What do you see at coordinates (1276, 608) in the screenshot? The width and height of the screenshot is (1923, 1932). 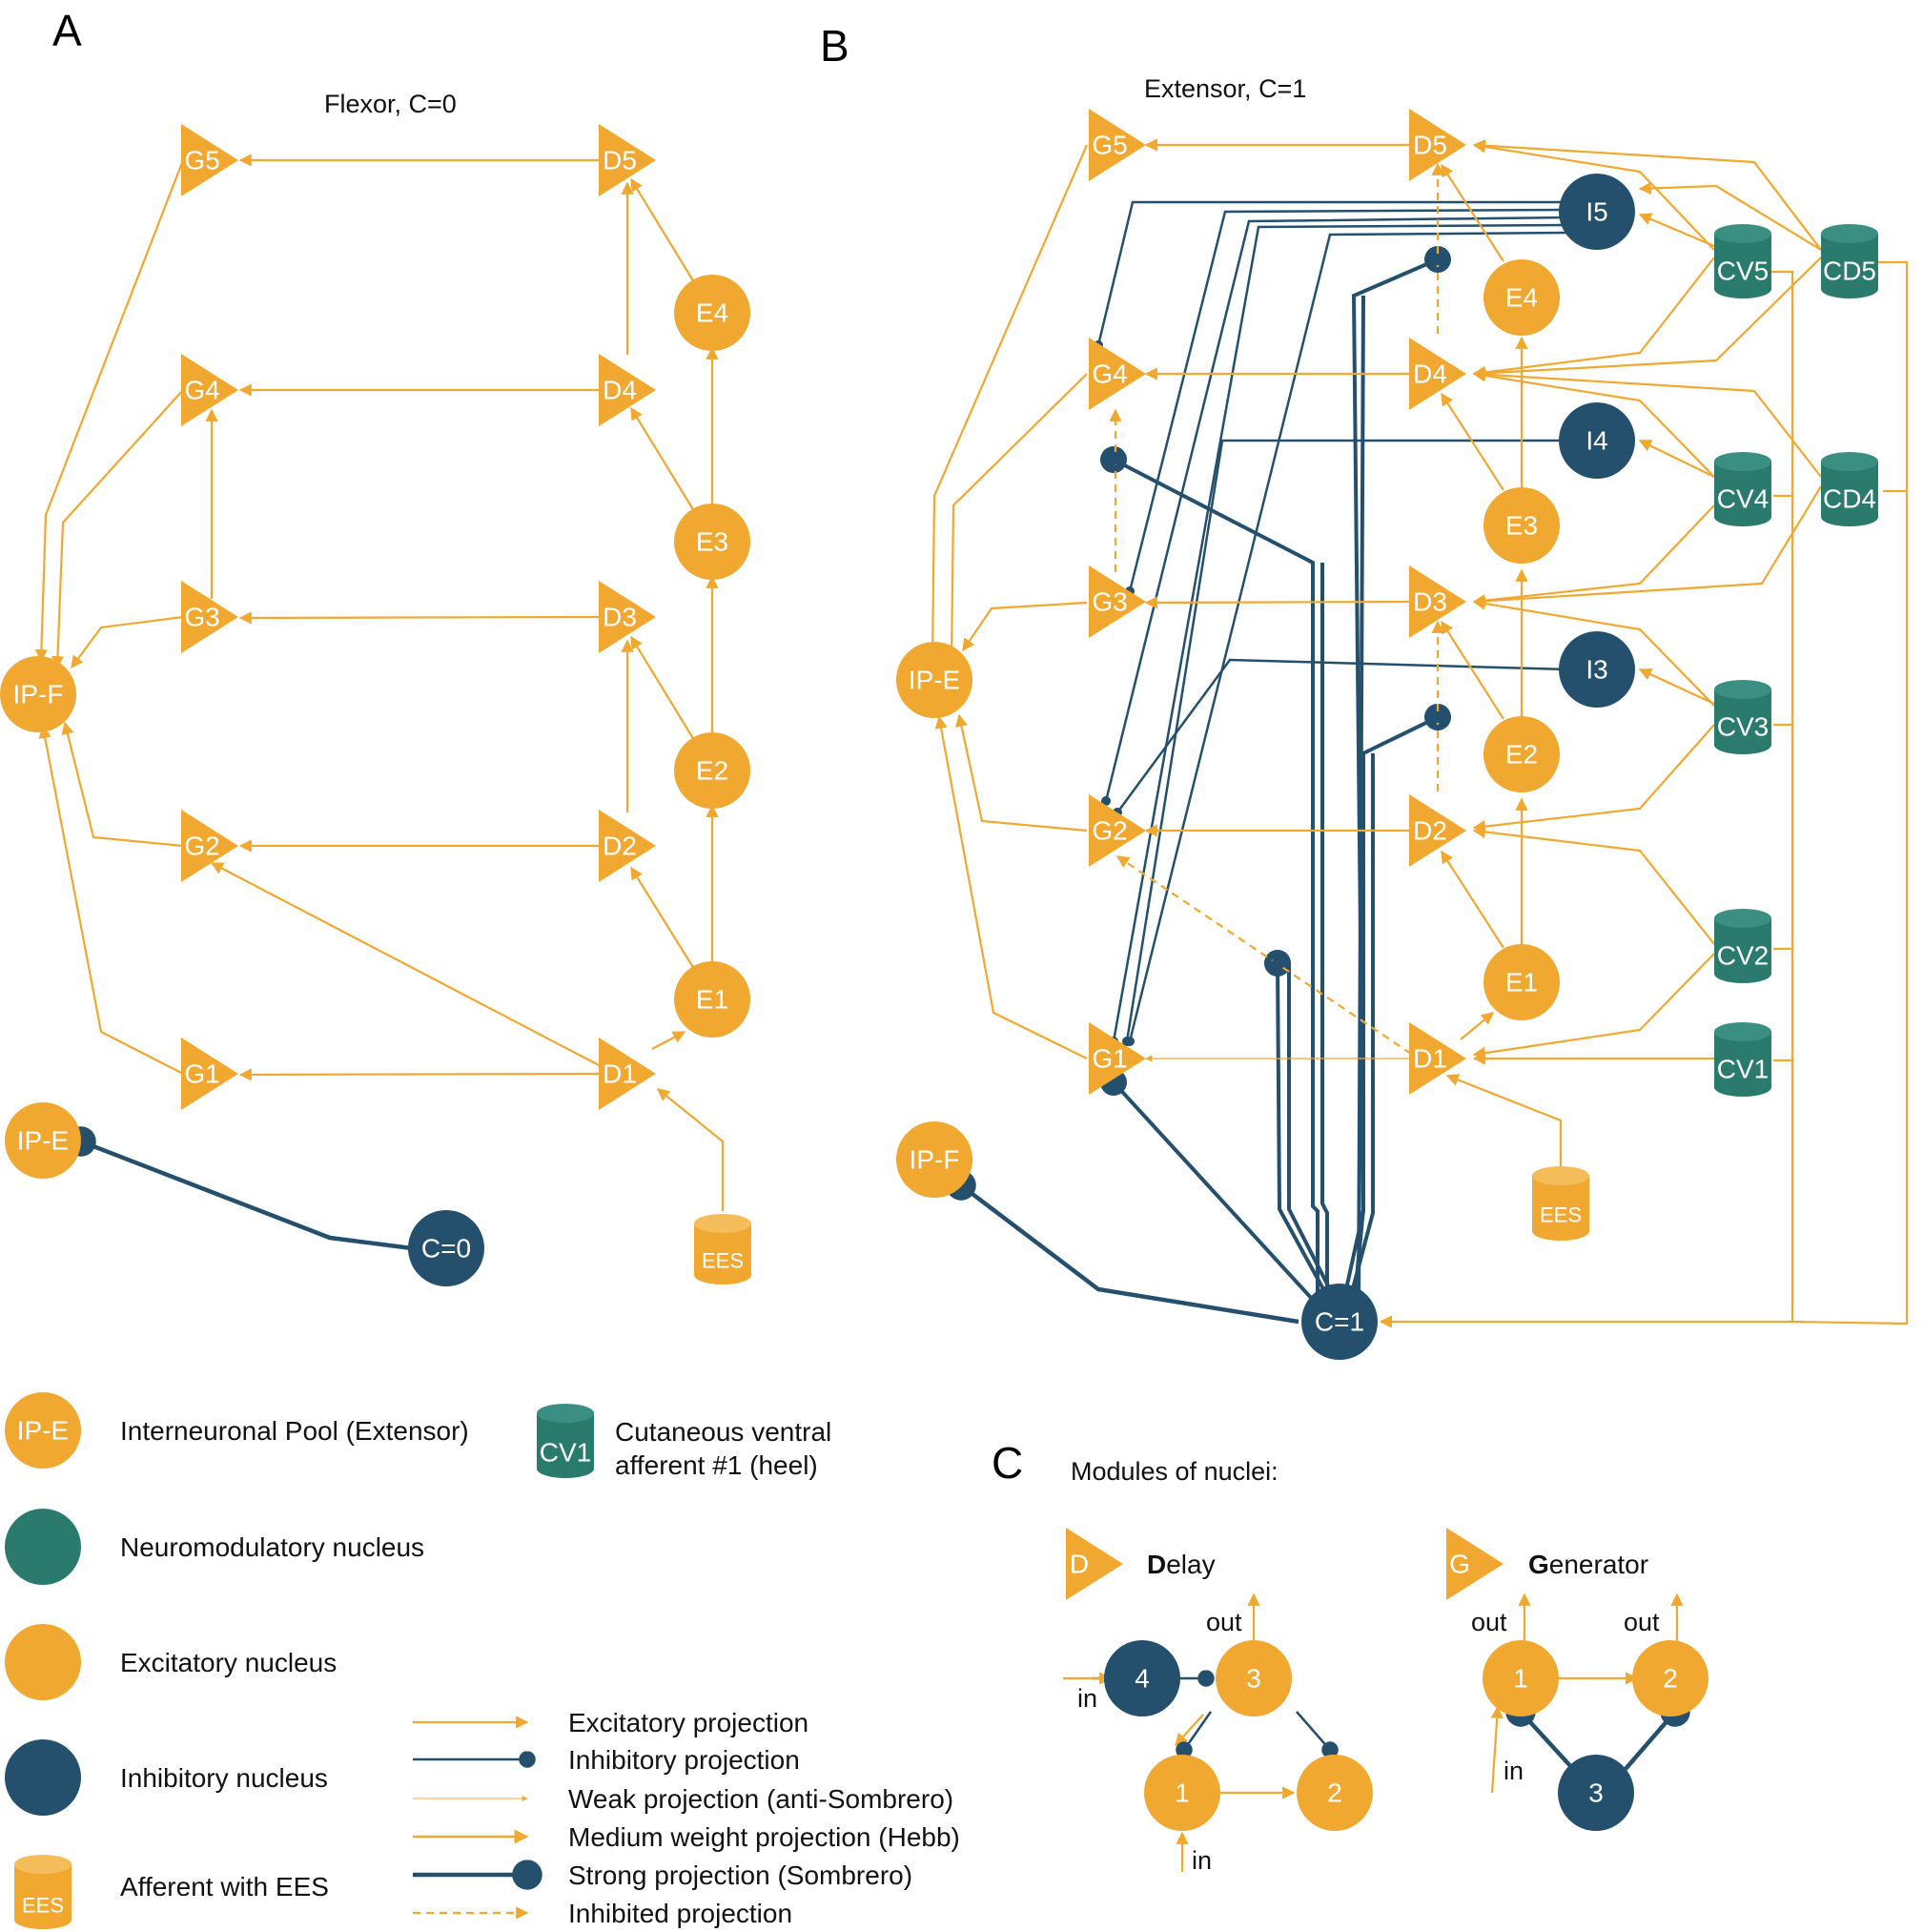 I see `panel-b-inhibited-edges` at bounding box center [1276, 608].